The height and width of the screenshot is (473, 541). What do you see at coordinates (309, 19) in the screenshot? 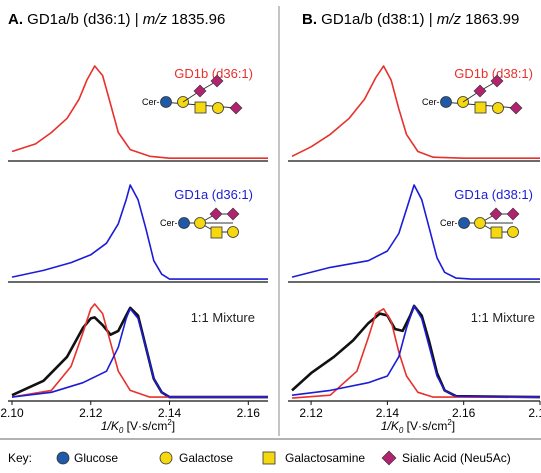
I see `panel-b-letter: B.` at bounding box center [309, 19].